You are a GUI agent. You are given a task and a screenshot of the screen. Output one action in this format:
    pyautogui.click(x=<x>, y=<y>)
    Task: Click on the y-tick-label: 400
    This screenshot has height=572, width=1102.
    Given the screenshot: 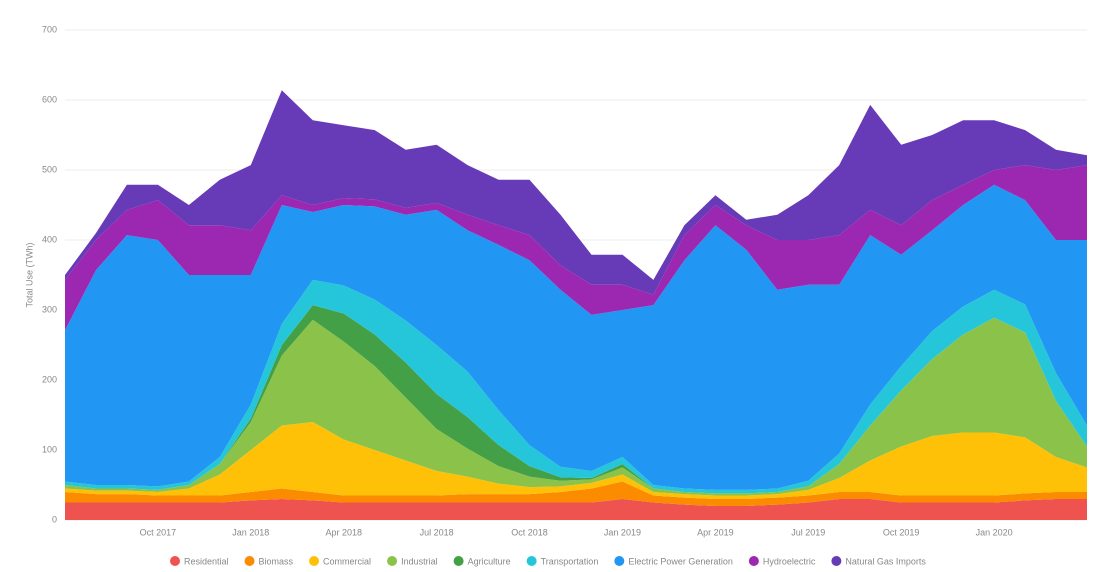 What is the action you would take?
    pyautogui.click(x=49, y=239)
    